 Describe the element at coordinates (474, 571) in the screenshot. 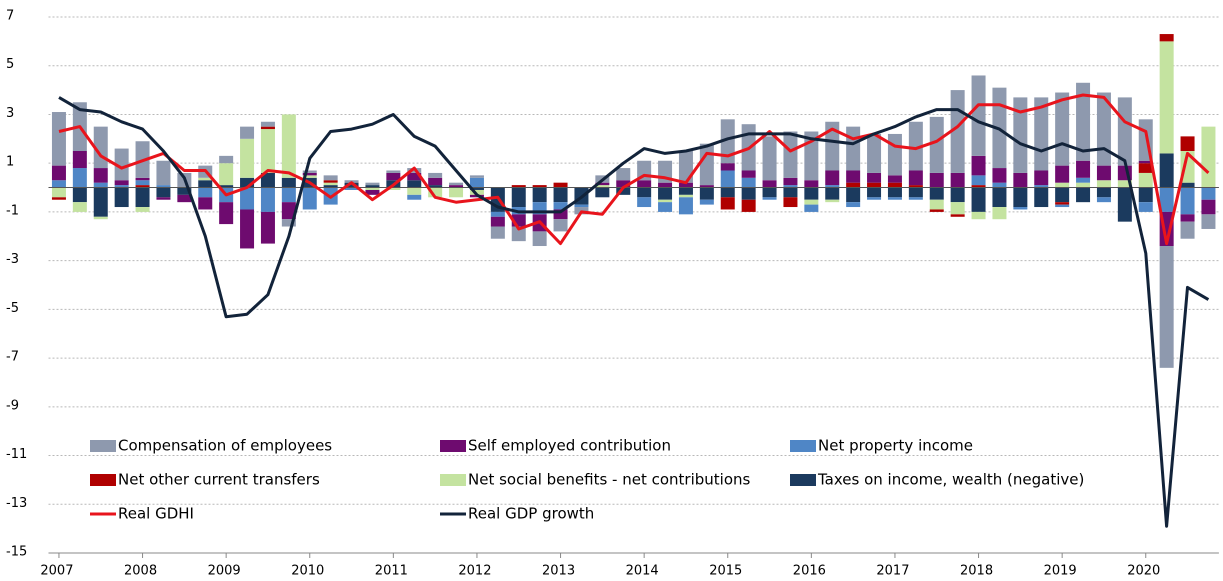

I see `x-tick-label: 2012` at that location.